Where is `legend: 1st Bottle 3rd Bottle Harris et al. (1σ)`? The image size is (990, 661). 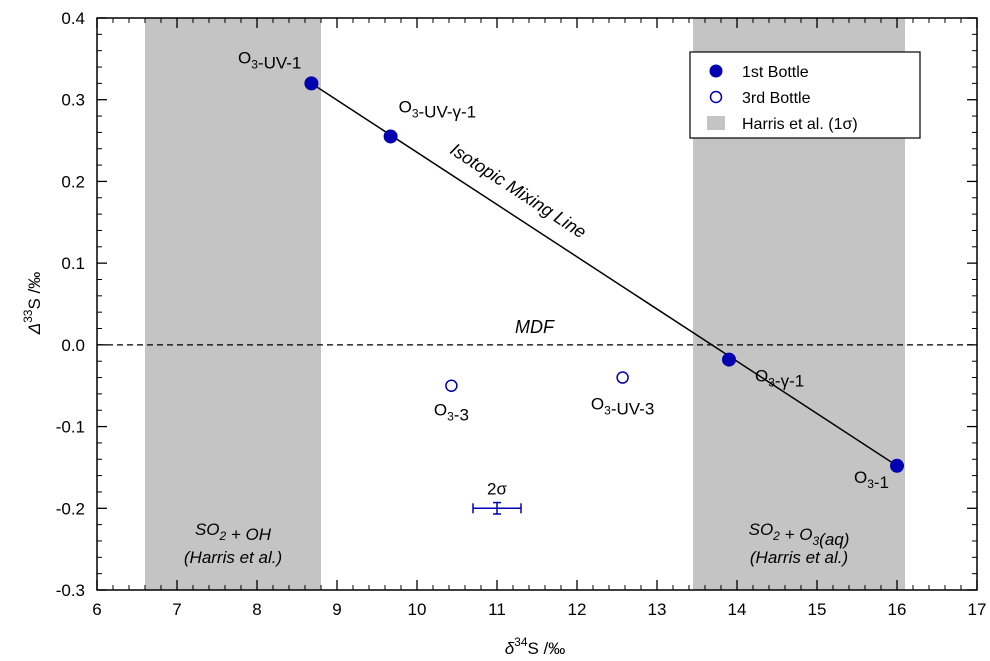
legend: 1st Bottle 3rd Bottle Harris et al. (1σ) is located at coordinates (805, 95).